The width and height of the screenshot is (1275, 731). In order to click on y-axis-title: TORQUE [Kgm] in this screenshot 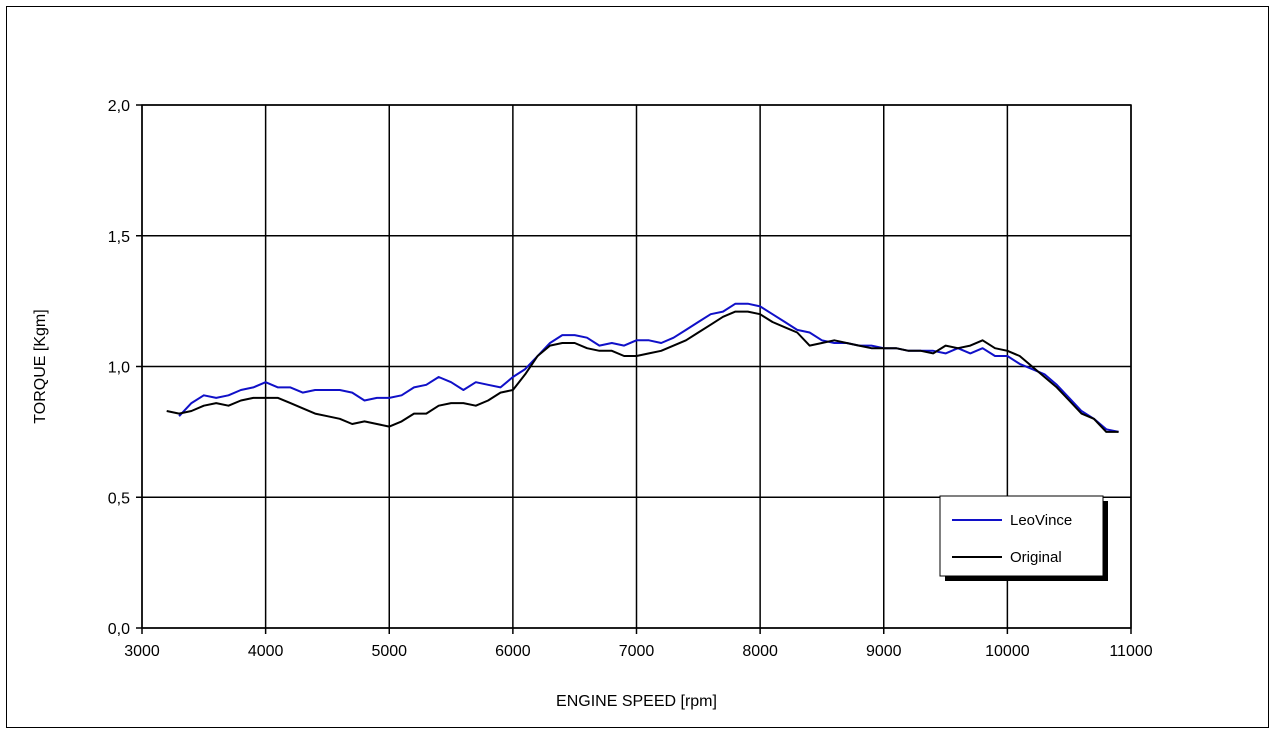, I will do `click(40, 366)`.